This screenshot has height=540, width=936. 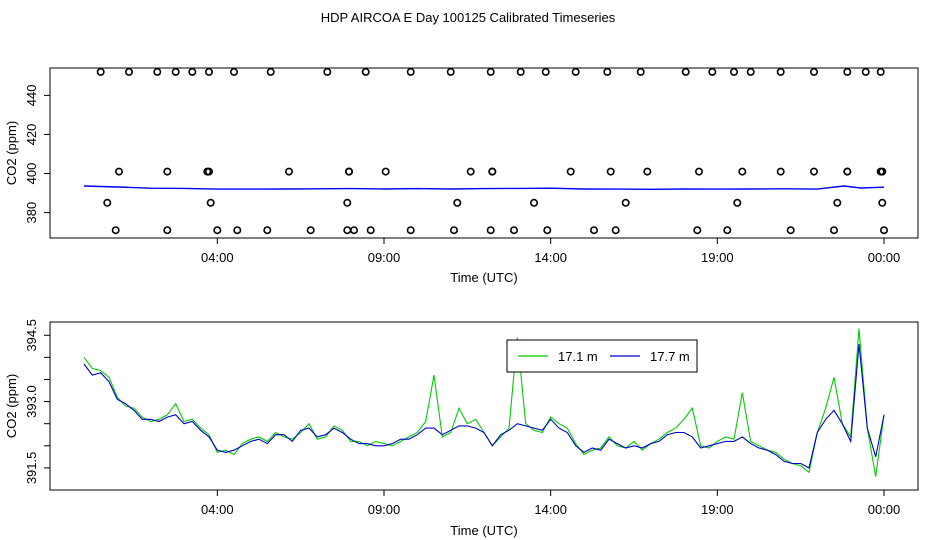 I want to click on top-y-axis: 380 400 420 440, so click(x=37, y=154).